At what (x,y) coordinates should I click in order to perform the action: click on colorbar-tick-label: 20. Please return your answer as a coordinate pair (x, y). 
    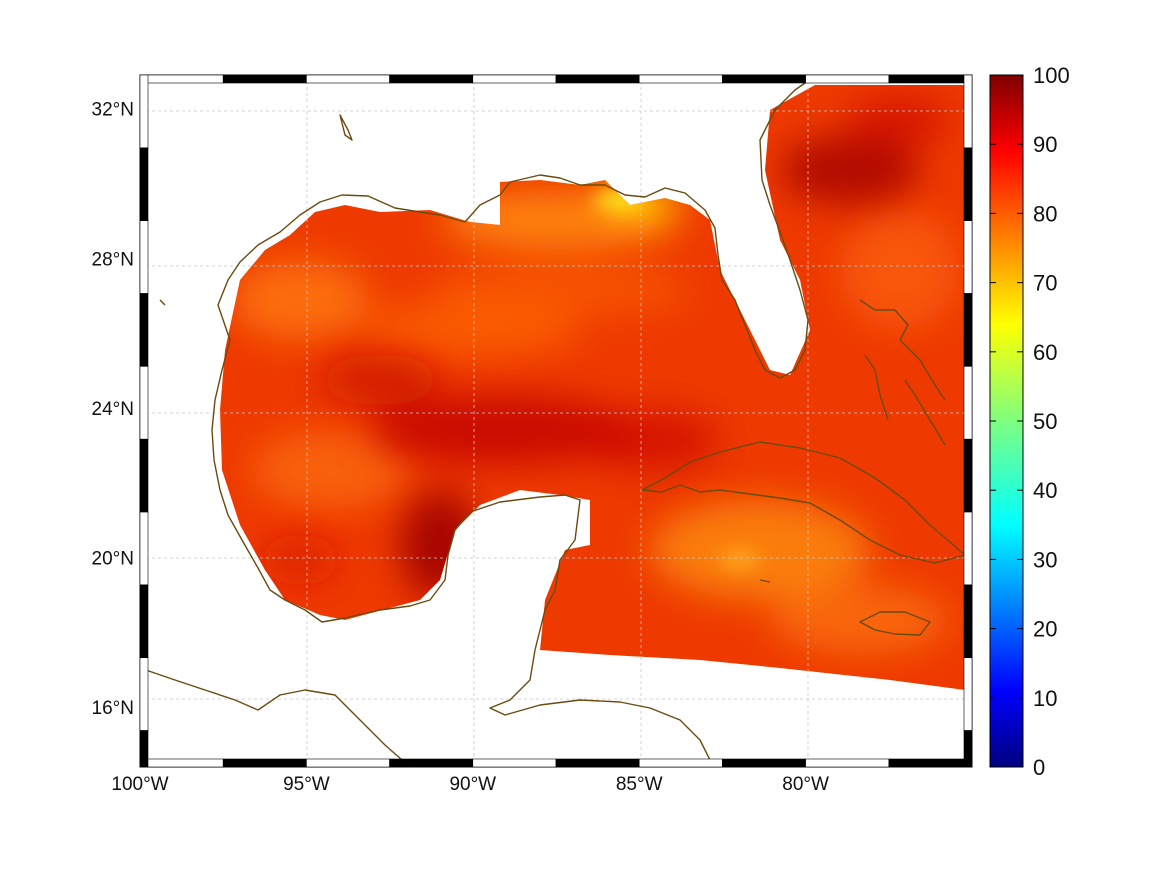
    Looking at the image, I should click on (1045, 629).